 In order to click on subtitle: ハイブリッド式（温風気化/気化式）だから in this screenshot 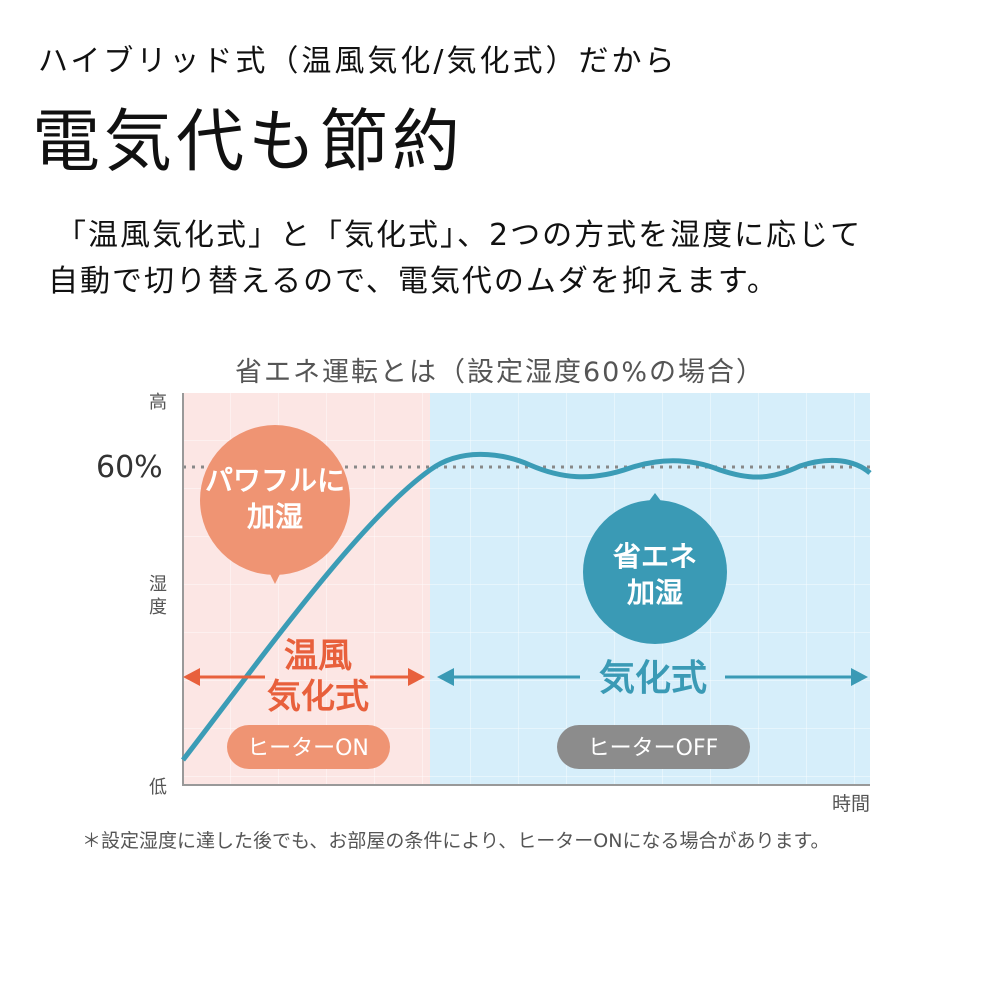, I will do `click(358, 61)`.